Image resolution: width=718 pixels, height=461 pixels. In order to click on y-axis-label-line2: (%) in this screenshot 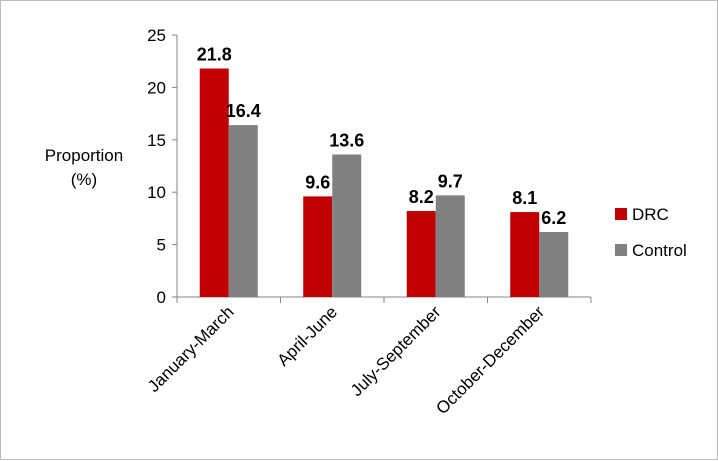, I will do `click(84, 179)`.